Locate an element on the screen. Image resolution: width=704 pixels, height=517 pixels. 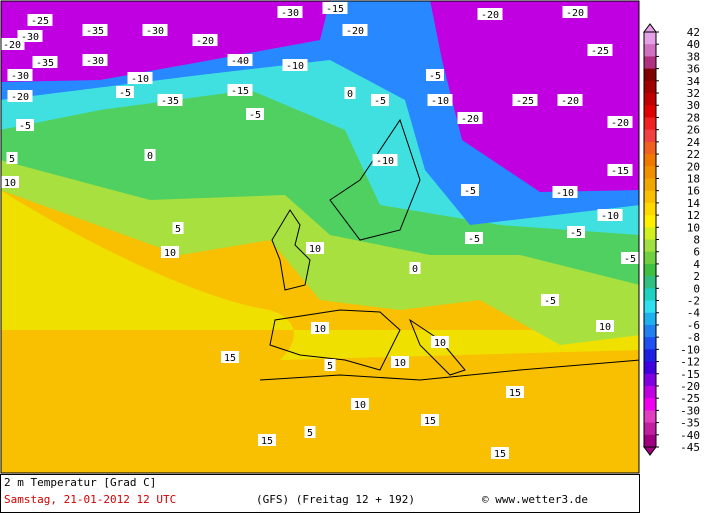
legend-label: -25 is located at coordinates (690, 398).